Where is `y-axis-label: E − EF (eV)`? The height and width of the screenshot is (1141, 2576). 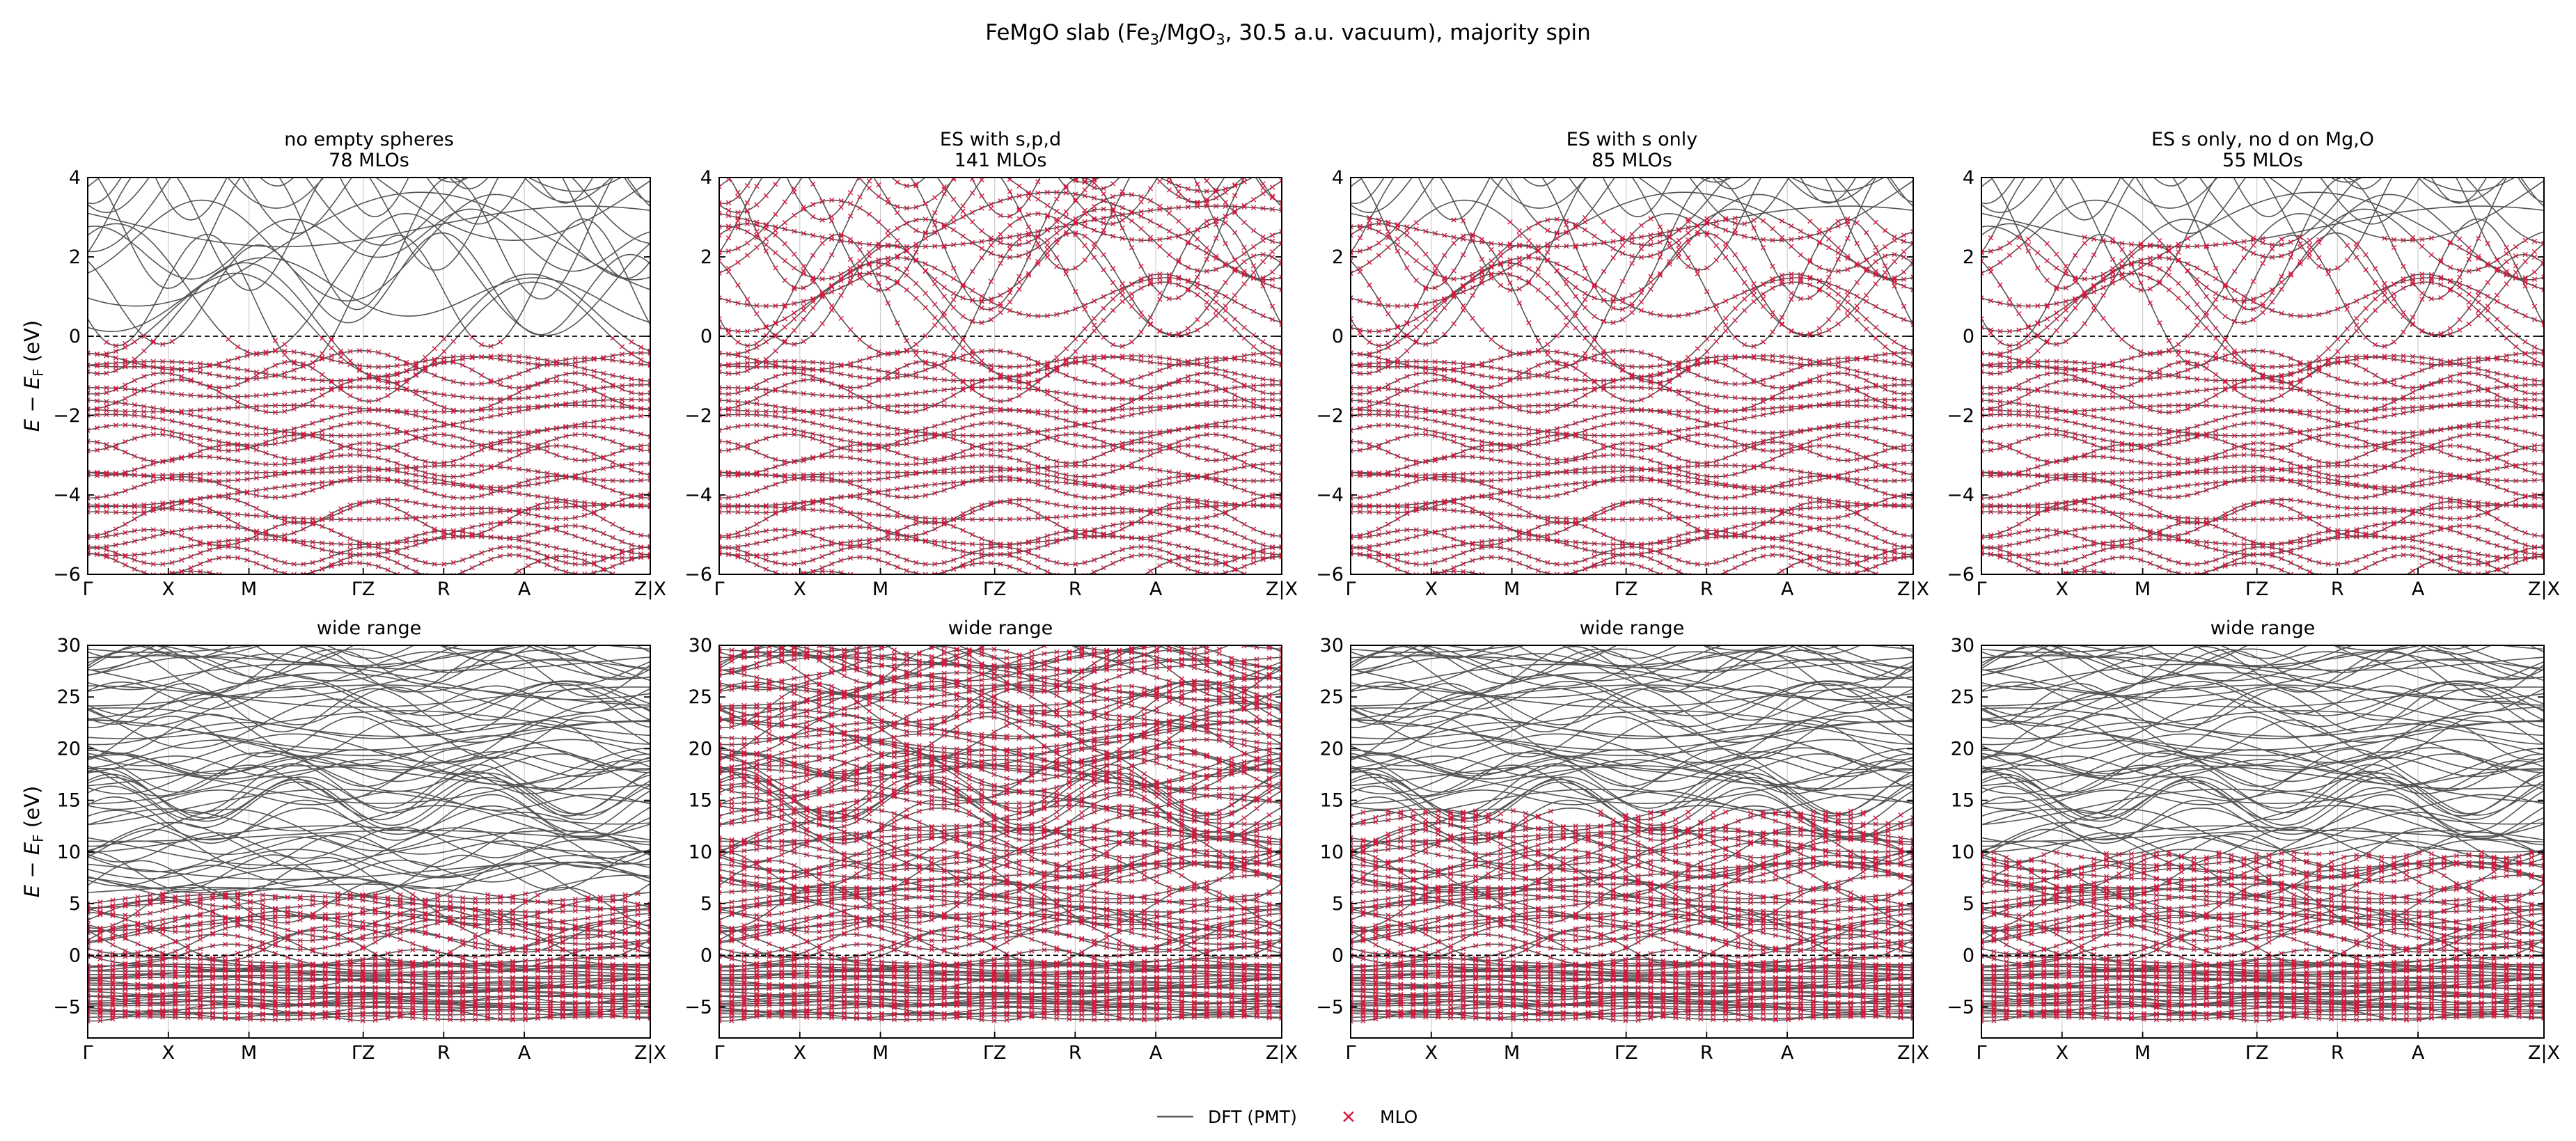 y-axis-label: E − EF (eV) is located at coordinates (33, 841).